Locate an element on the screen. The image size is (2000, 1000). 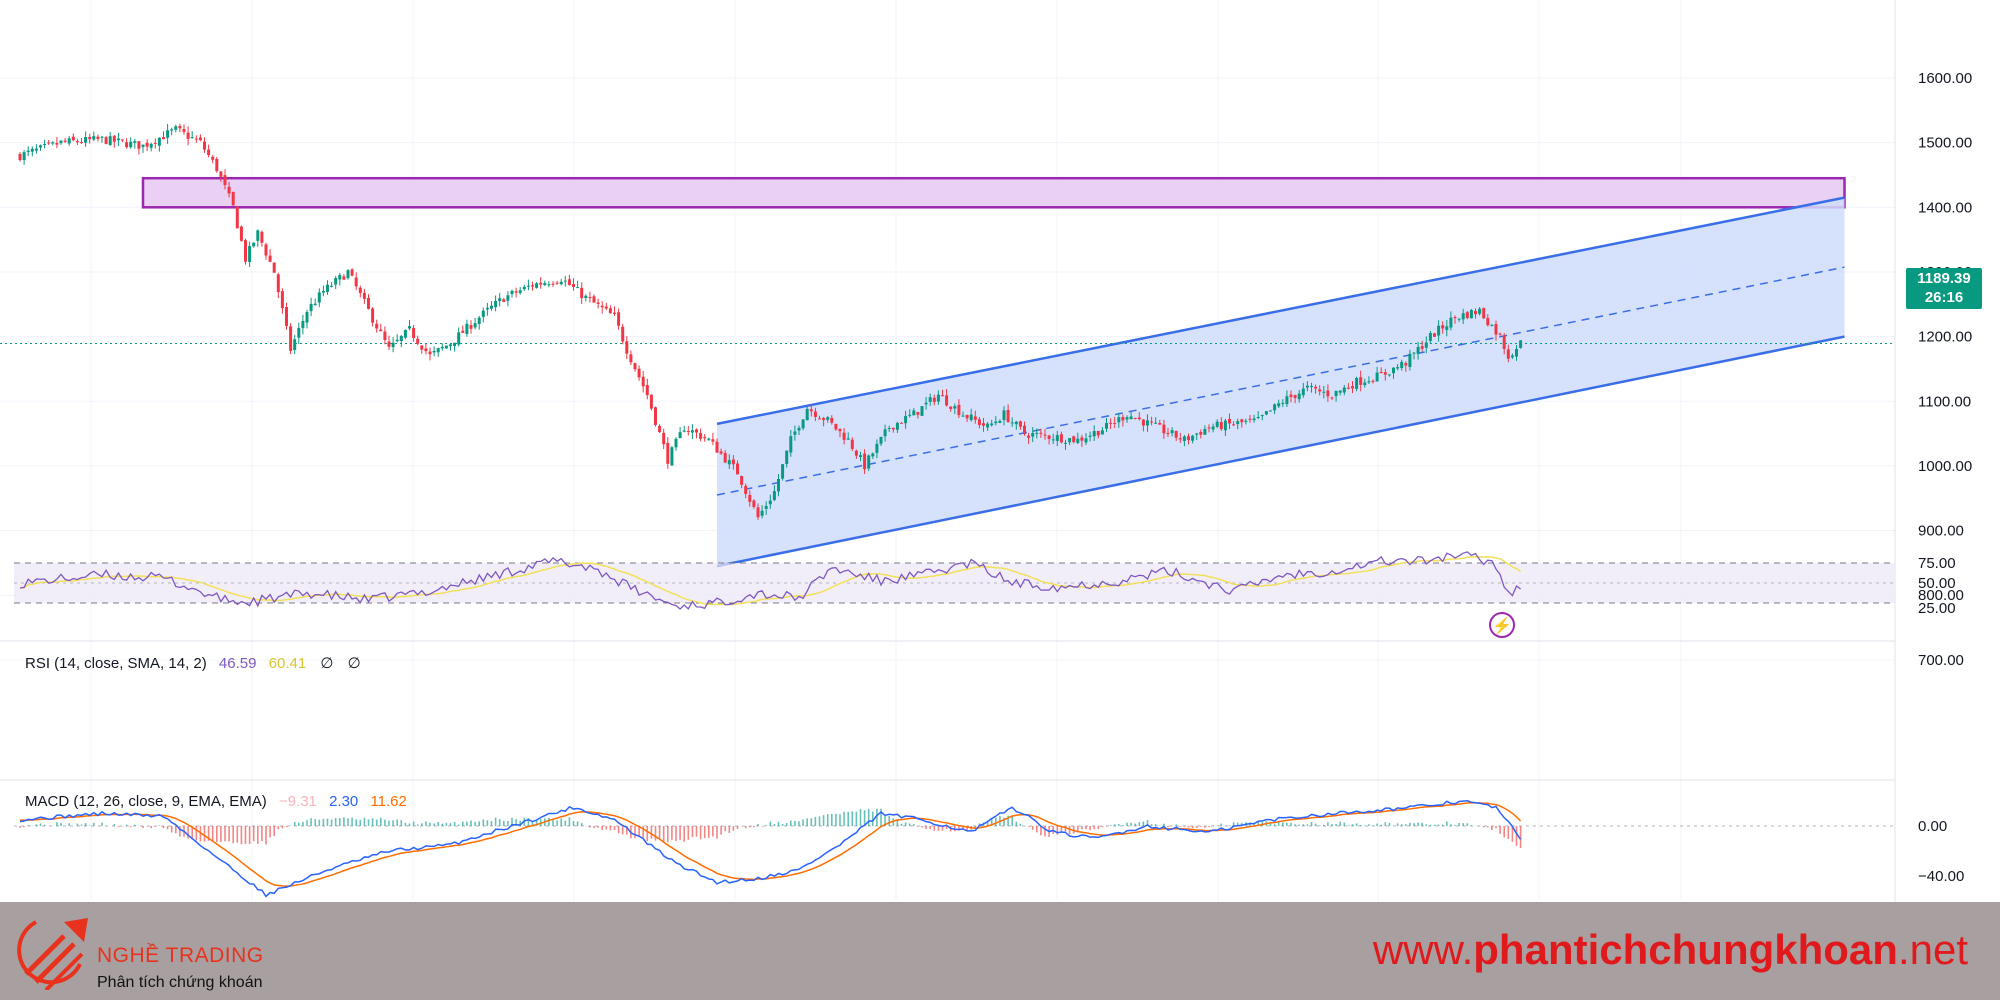
resistance-zone is located at coordinates (993, 192).